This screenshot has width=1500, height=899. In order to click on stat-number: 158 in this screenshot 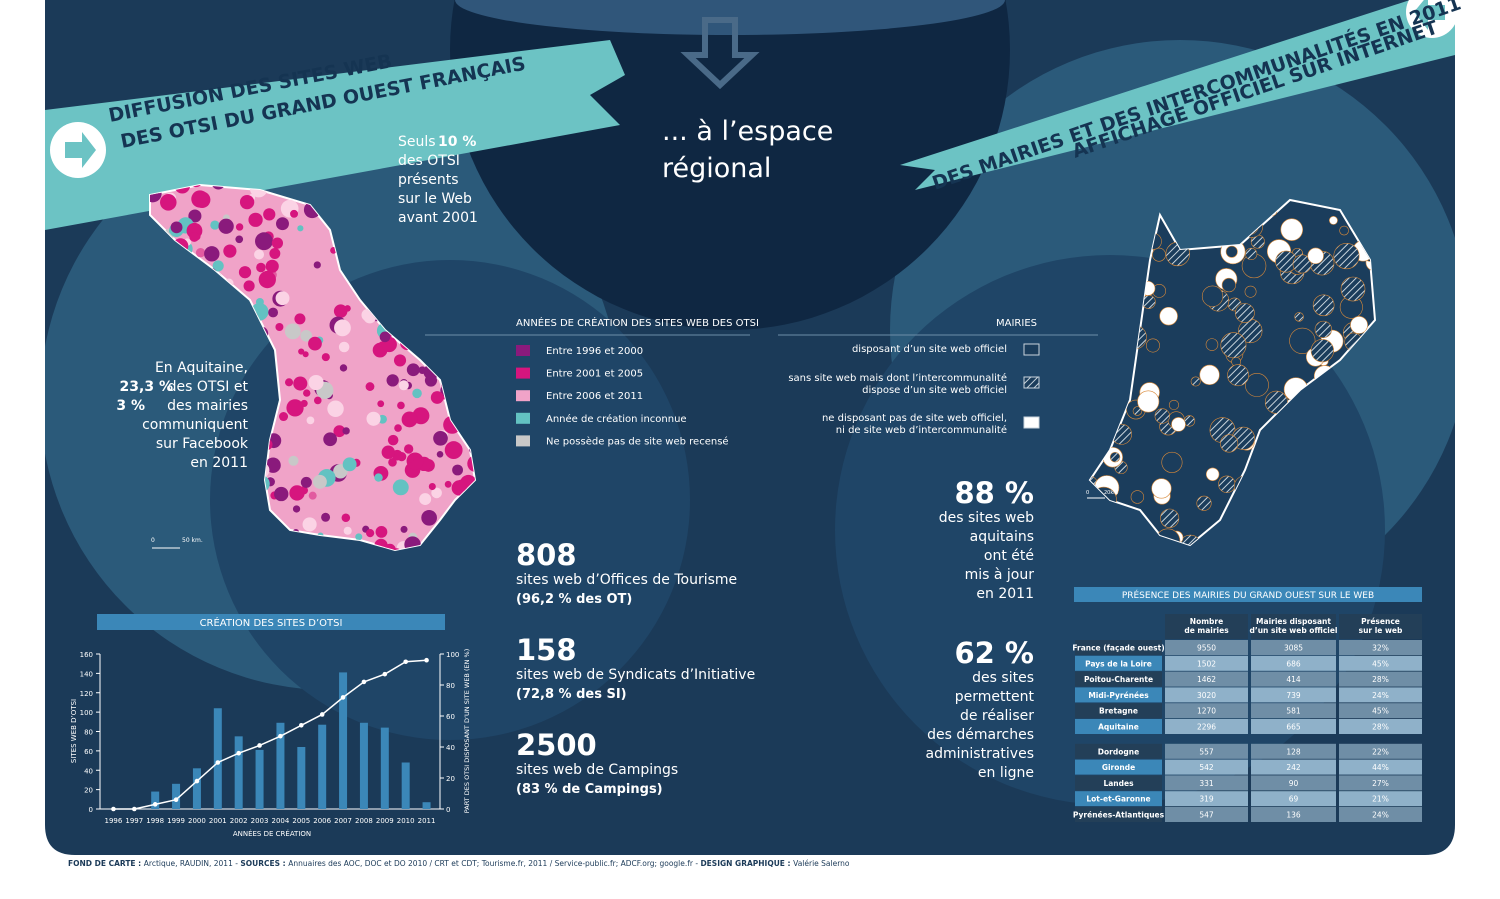, I will do `click(546, 650)`.